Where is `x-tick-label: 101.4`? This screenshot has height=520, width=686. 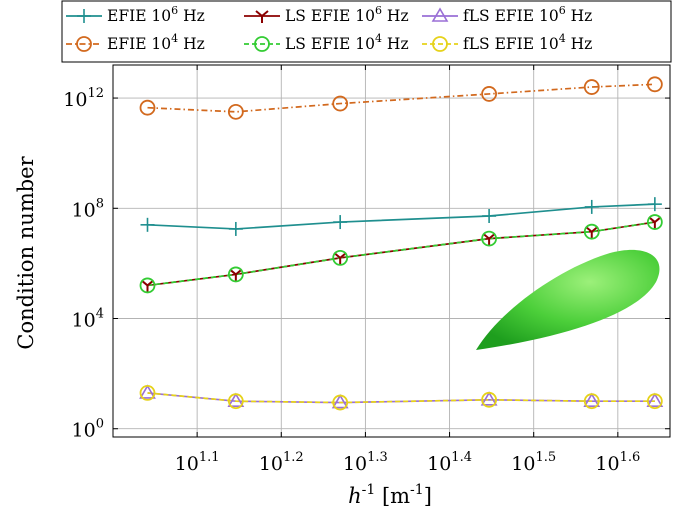
x-tick-label: 101.4 is located at coordinates (449, 462).